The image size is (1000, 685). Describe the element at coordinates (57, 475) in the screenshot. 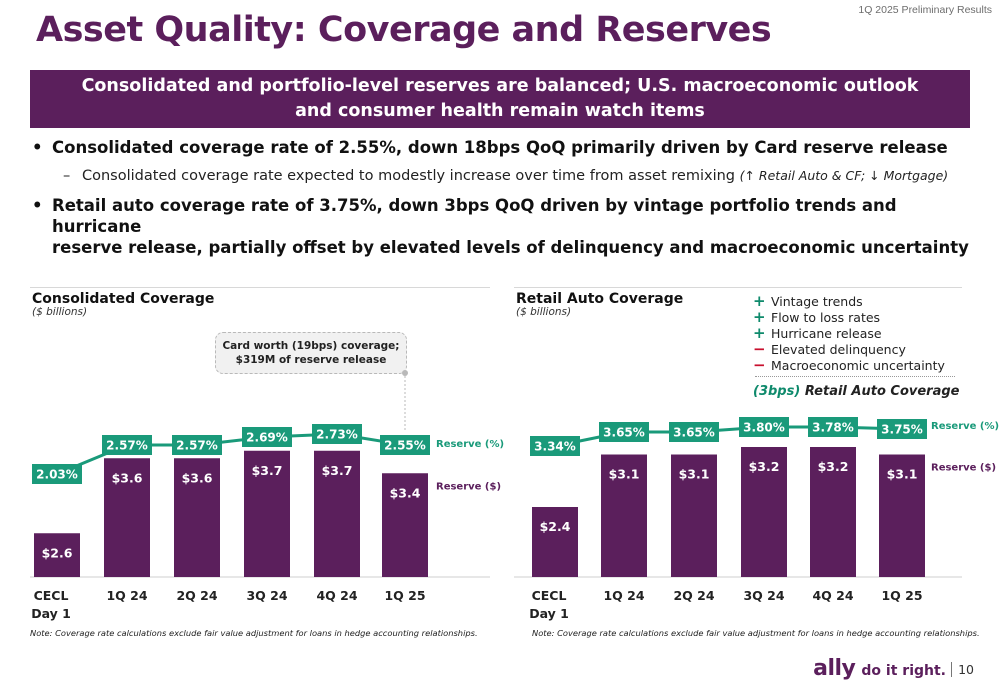

I see `consolidated-pct-label: 2.03%` at that location.